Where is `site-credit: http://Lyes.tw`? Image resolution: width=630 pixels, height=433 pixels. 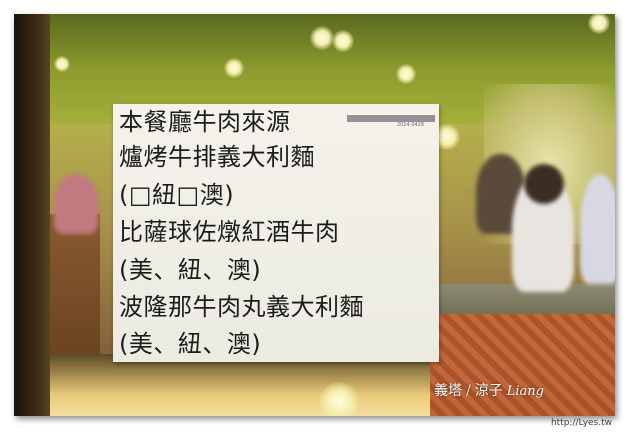
site-credit: http://Lyes.tw is located at coordinates (581, 423).